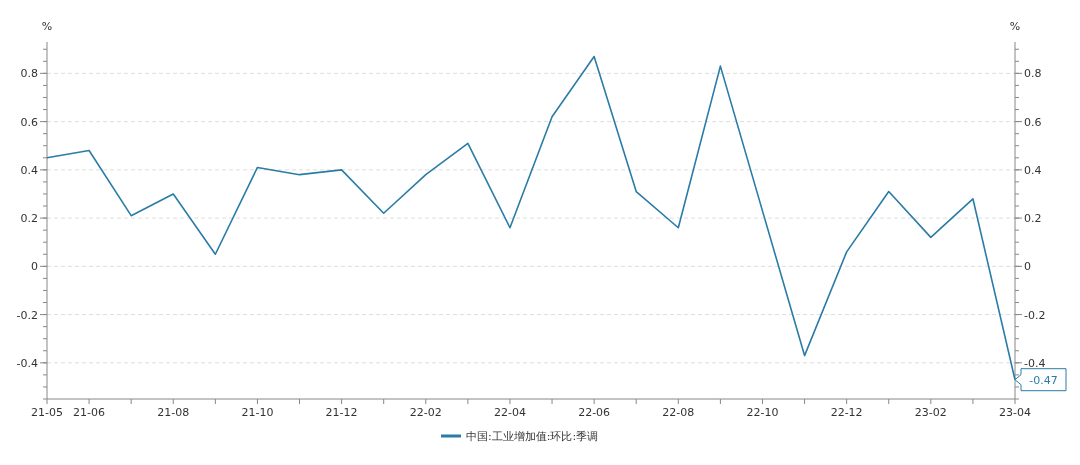 This screenshot has height=465, width=1080. I want to click on y-tick-label: 0.2, so click(29, 219).